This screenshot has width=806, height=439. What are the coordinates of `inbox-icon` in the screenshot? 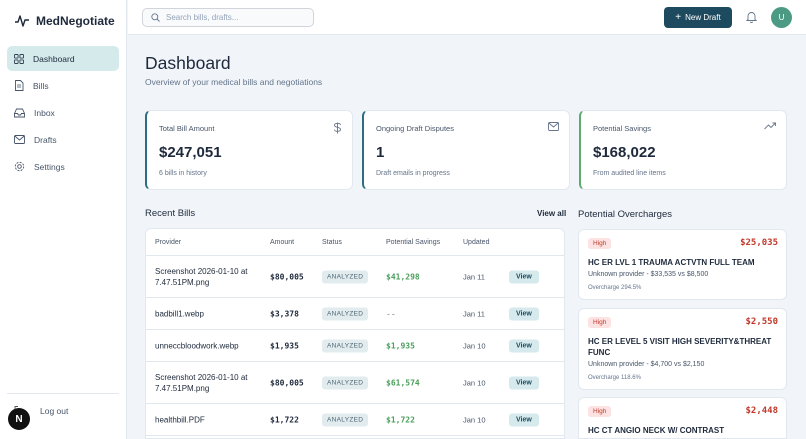 It's located at (19, 112).